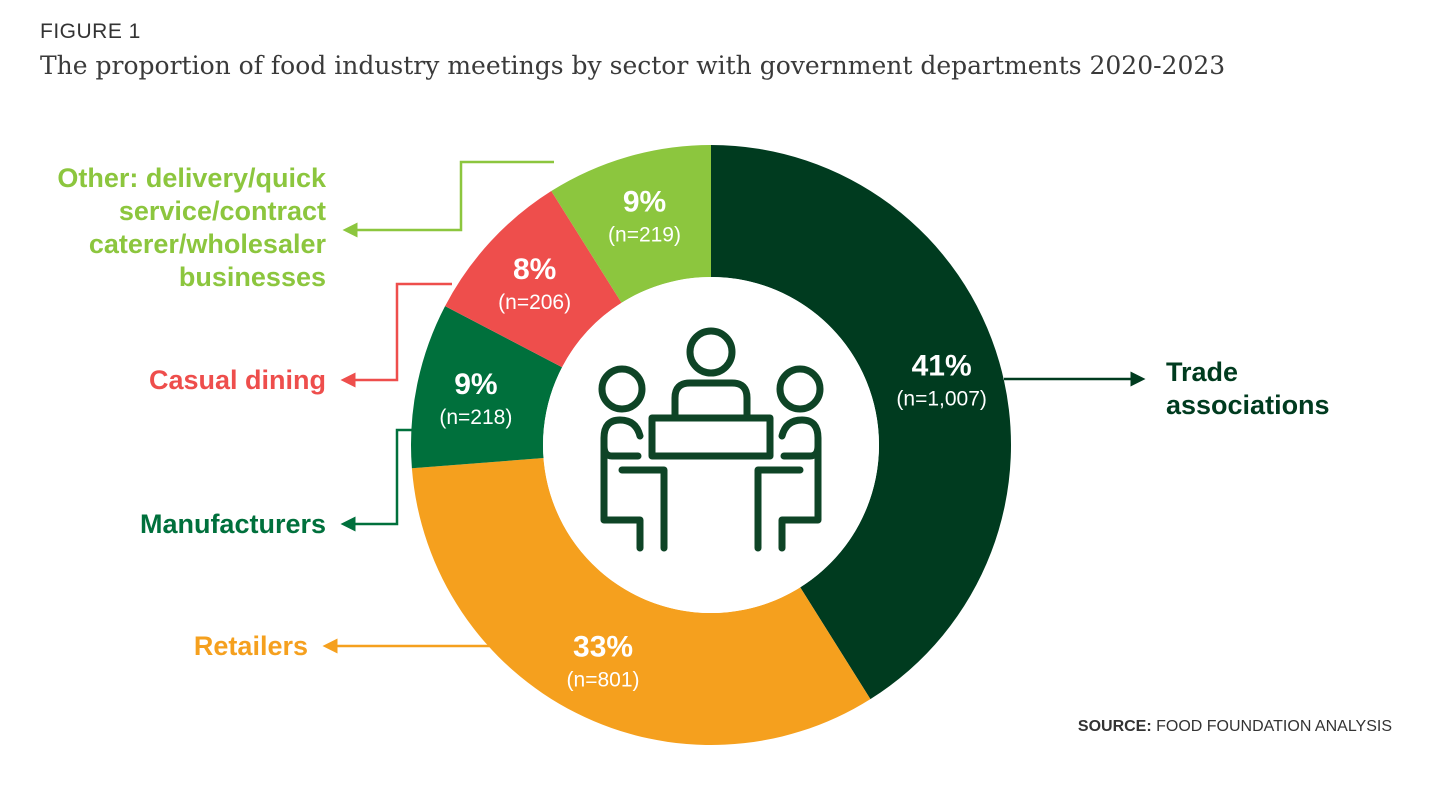 This screenshot has width=1456, height=787. I want to click on figure-label: FIGURE 1, so click(90, 31).